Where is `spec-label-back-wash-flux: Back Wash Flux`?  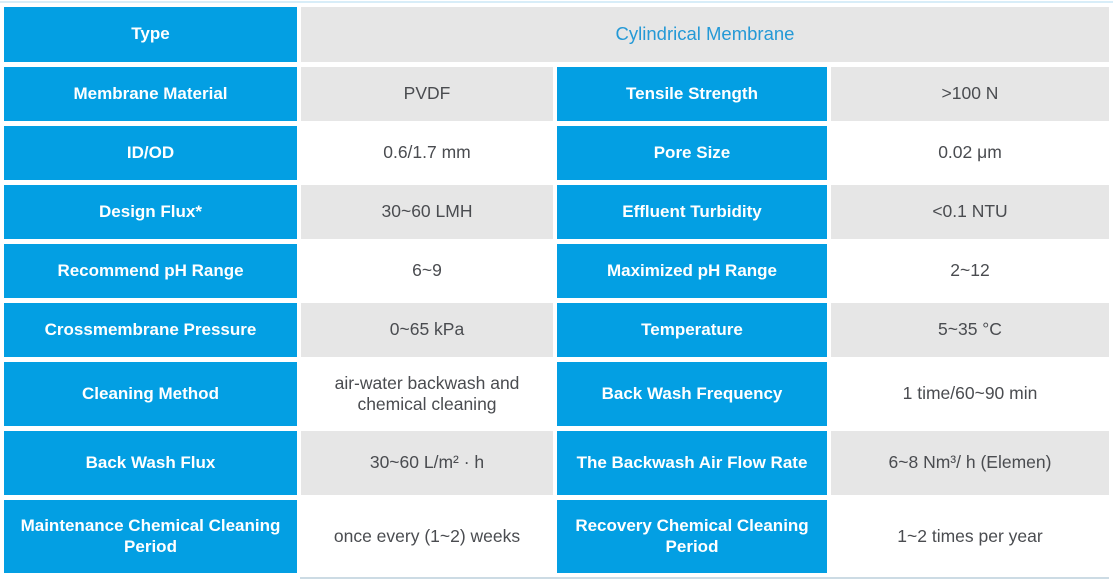
spec-label-back-wash-flux: Back Wash Flux is located at coordinates (150, 463).